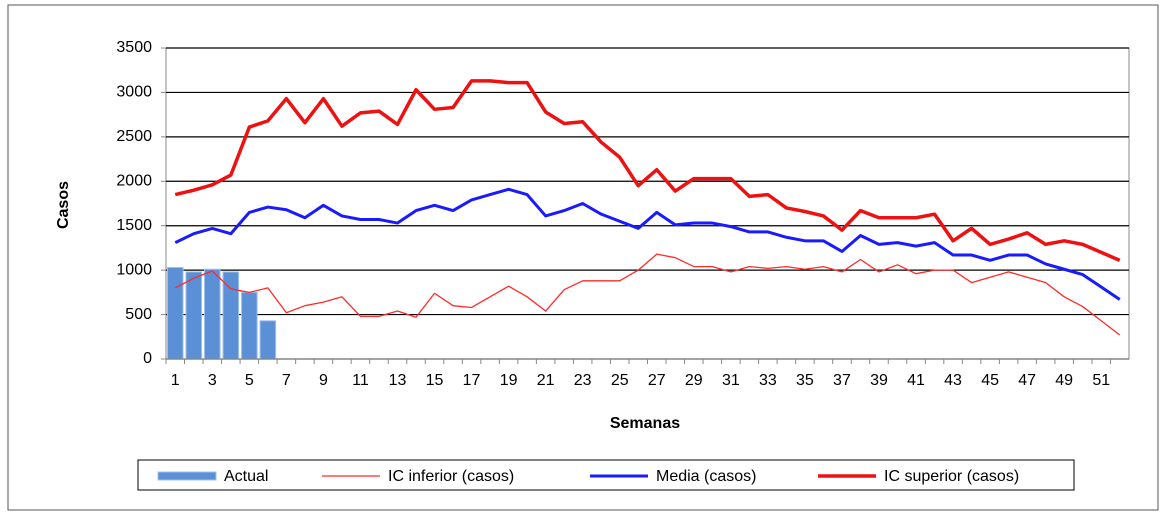  Describe the element at coordinates (916, 380) in the screenshot. I see `x-tick-label: 41` at that location.